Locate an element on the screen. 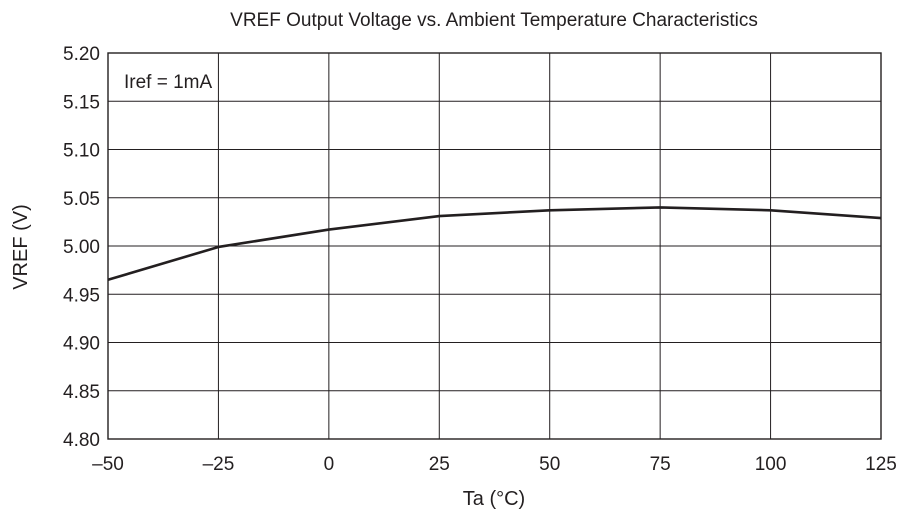 This screenshot has width=904, height=519. y-tick-label: 5.15 is located at coordinates (81, 102).